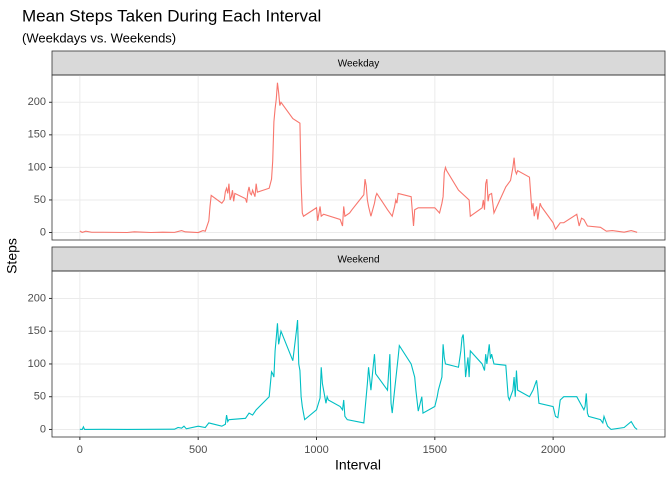 The image size is (672, 480). Describe the element at coordinates (553, 450) in the screenshot. I see `x-tick-label: 2000` at that location.